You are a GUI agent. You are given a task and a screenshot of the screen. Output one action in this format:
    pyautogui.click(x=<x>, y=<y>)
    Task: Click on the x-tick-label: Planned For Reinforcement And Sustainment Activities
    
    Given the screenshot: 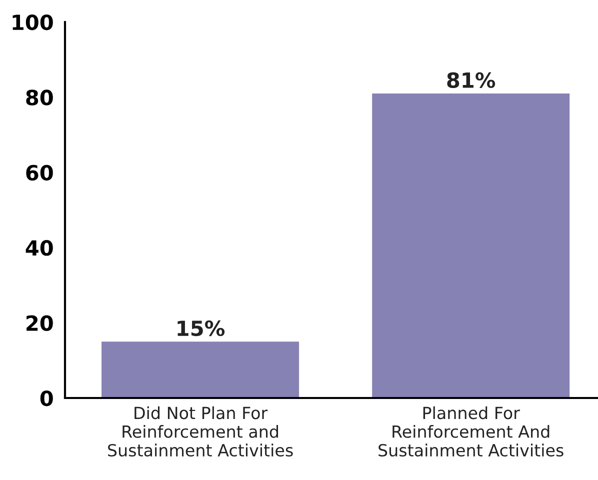 What is the action you would take?
    pyautogui.click(x=471, y=431)
    